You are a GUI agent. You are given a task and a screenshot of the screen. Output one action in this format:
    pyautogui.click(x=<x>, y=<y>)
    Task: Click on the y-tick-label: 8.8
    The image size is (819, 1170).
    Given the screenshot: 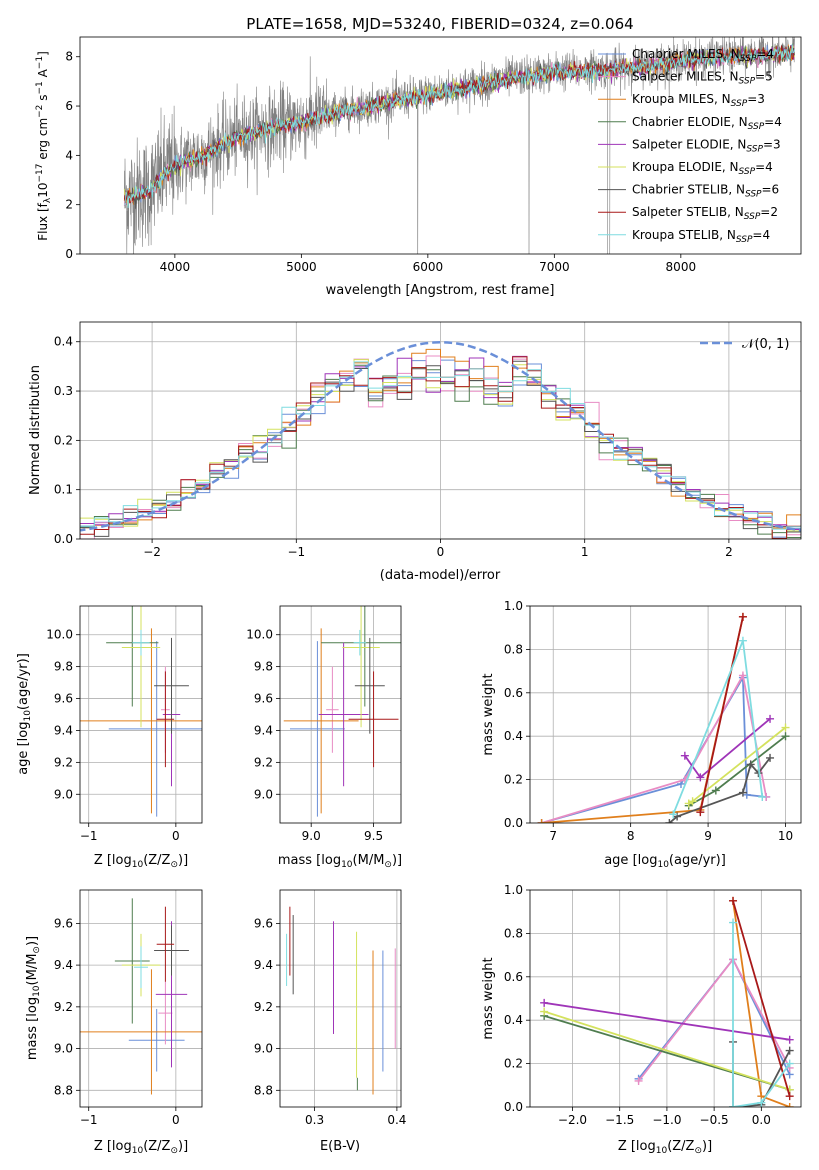 What is the action you would take?
    pyautogui.click(x=63, y=1090)
    